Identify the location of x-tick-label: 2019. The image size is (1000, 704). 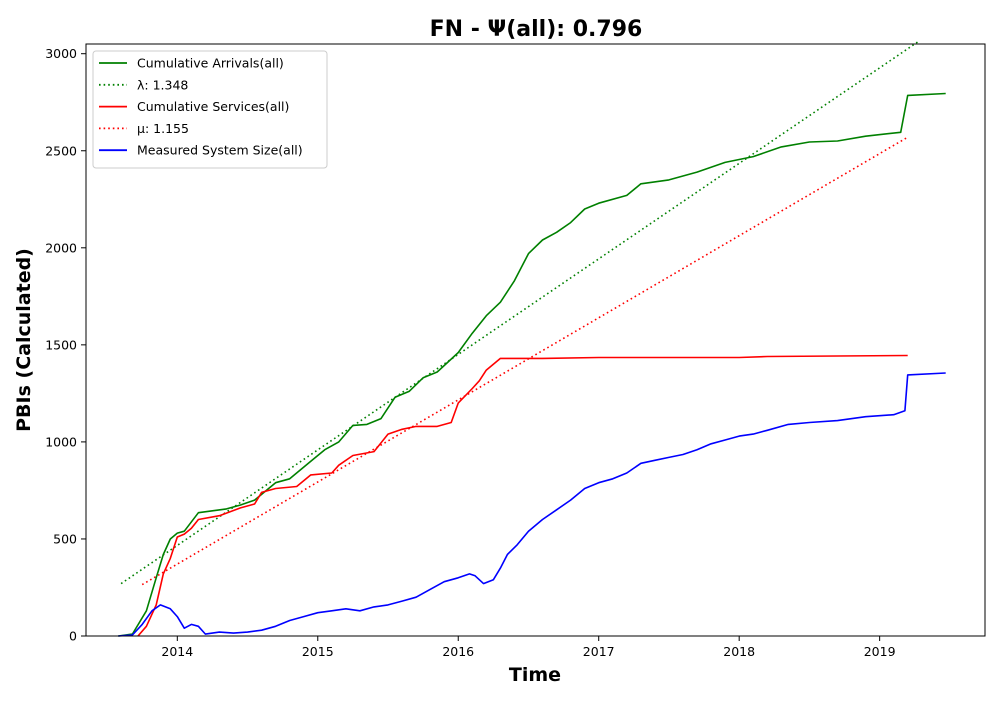
(880, 651).